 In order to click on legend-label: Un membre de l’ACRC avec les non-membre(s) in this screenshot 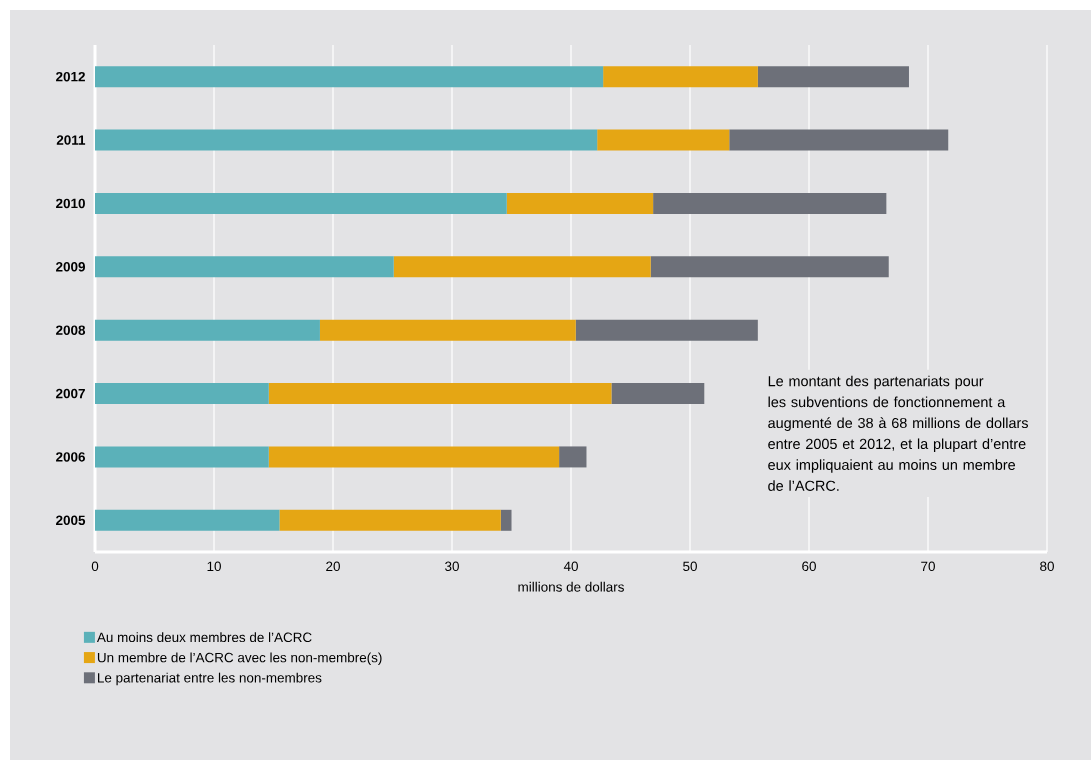, I will do `click(239, 658)`.